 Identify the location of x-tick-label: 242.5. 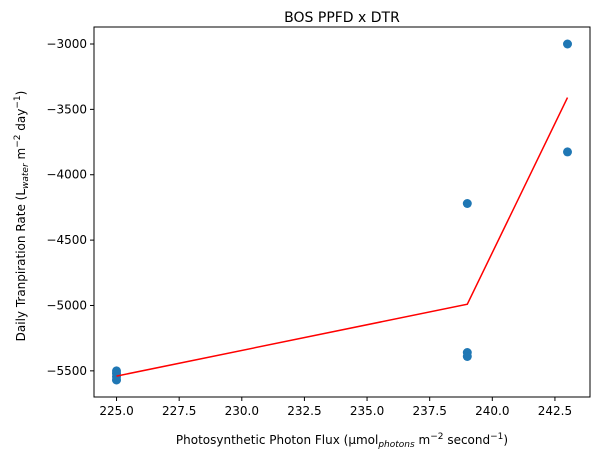
(555, 411).